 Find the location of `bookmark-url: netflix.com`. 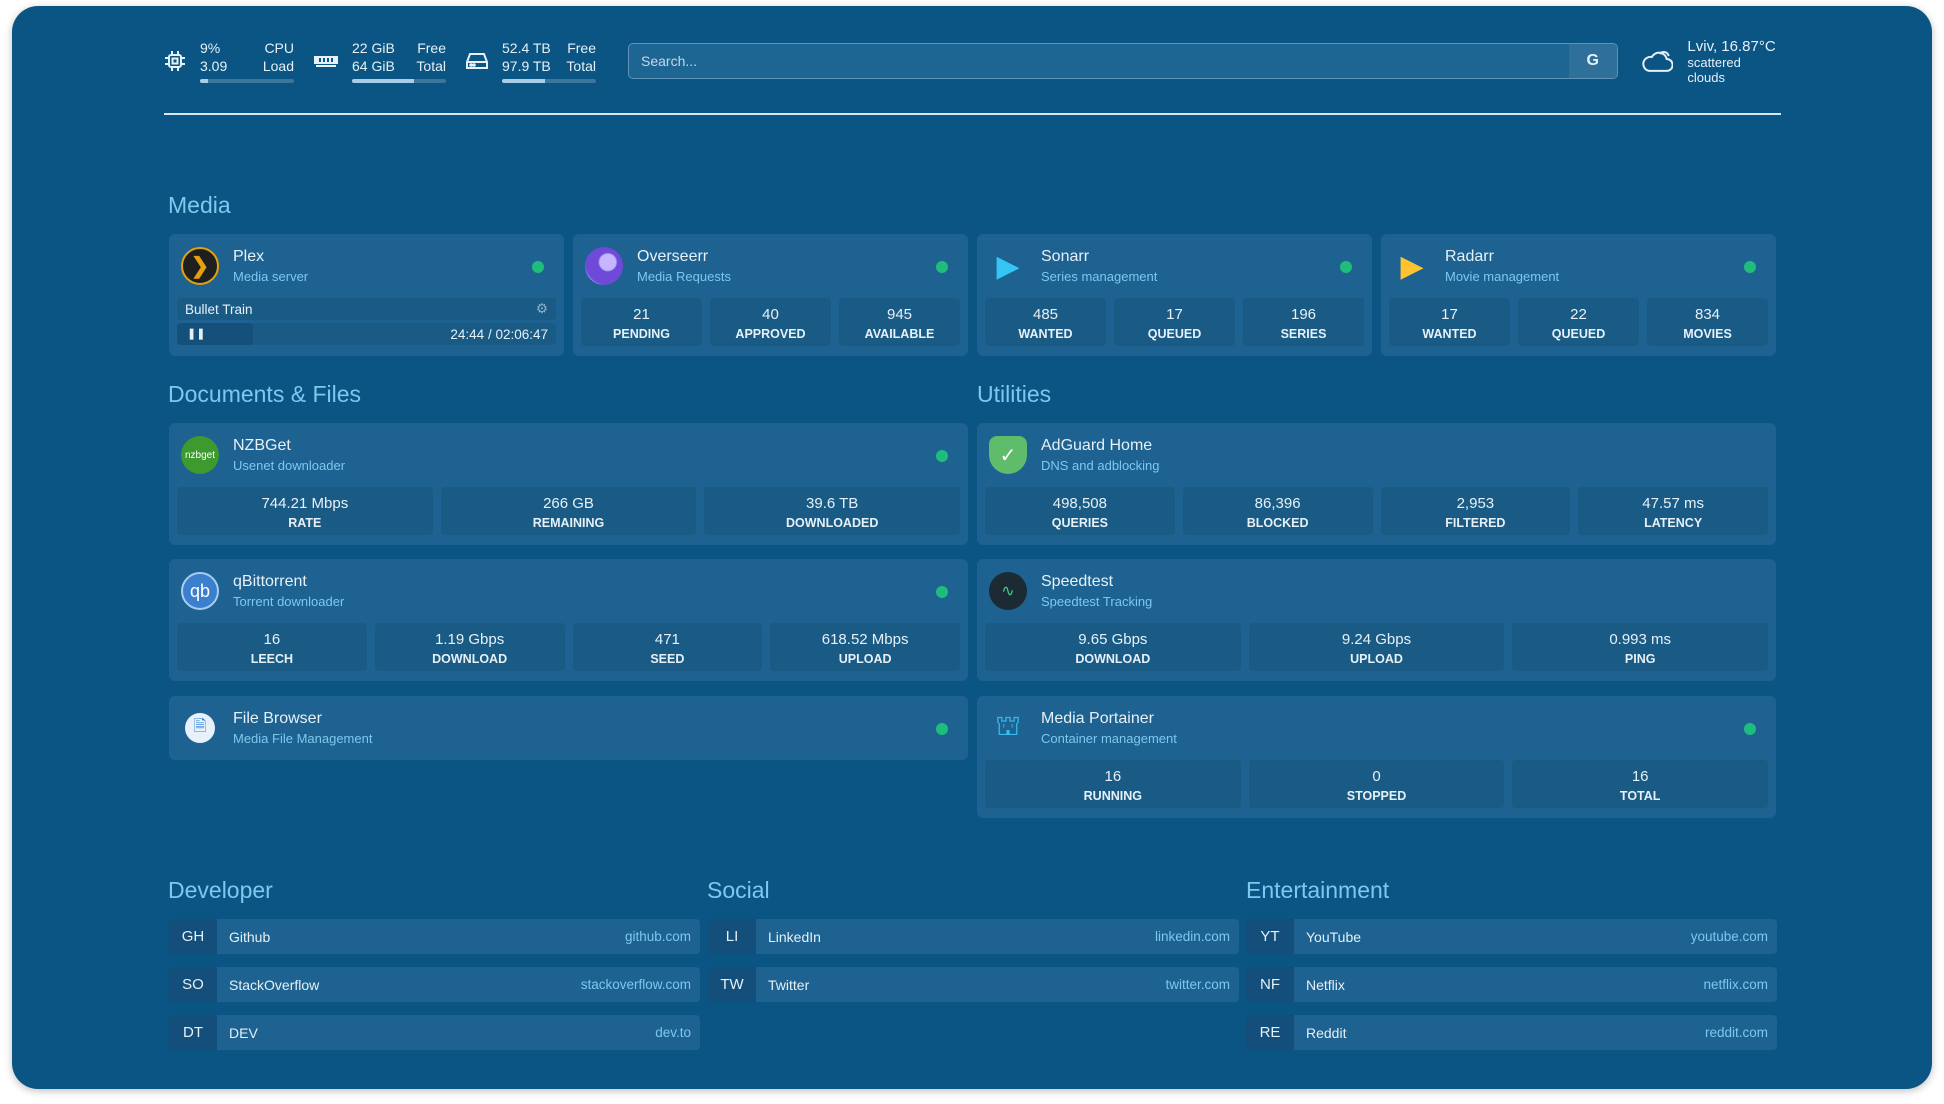

bookmark-url: netflix.com is located at coordinates (1735, 984).